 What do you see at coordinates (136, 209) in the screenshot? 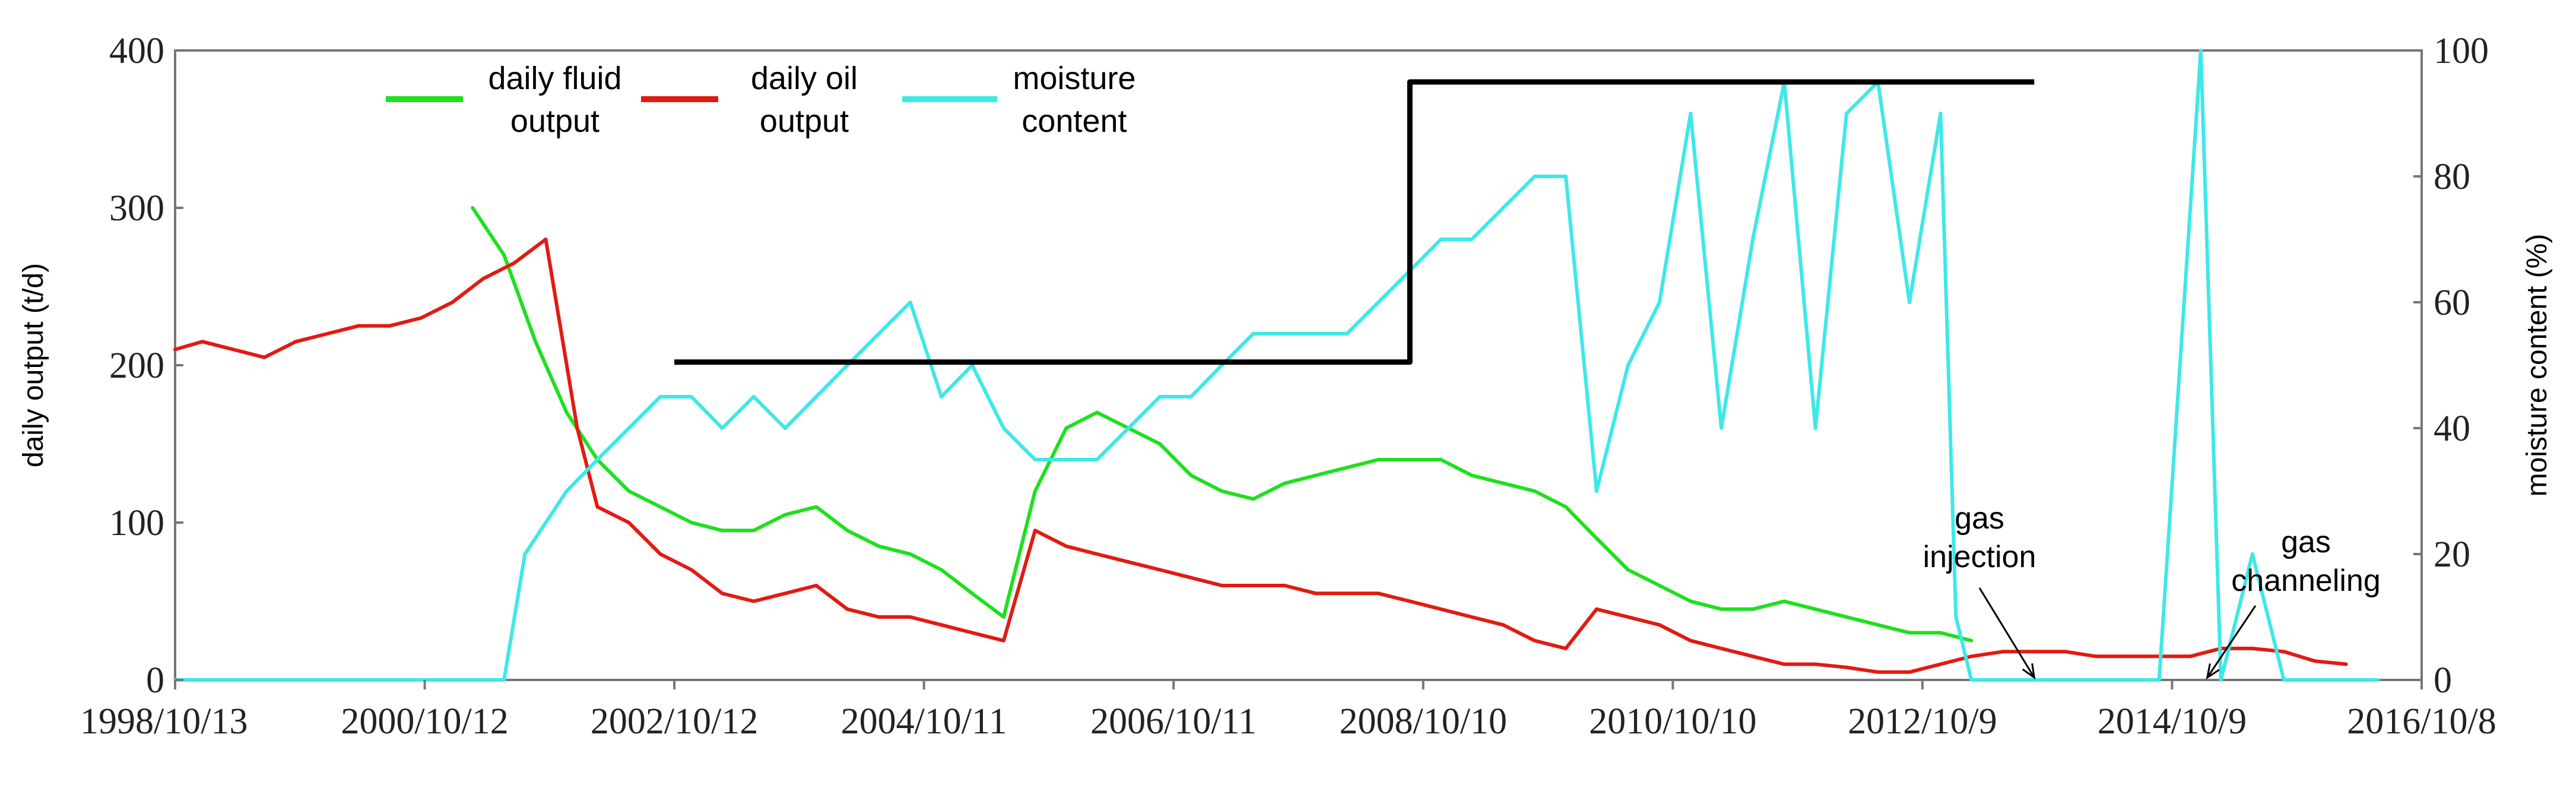
I see `y-left-tick-label-300: 300` at bounding box center [136, 209].